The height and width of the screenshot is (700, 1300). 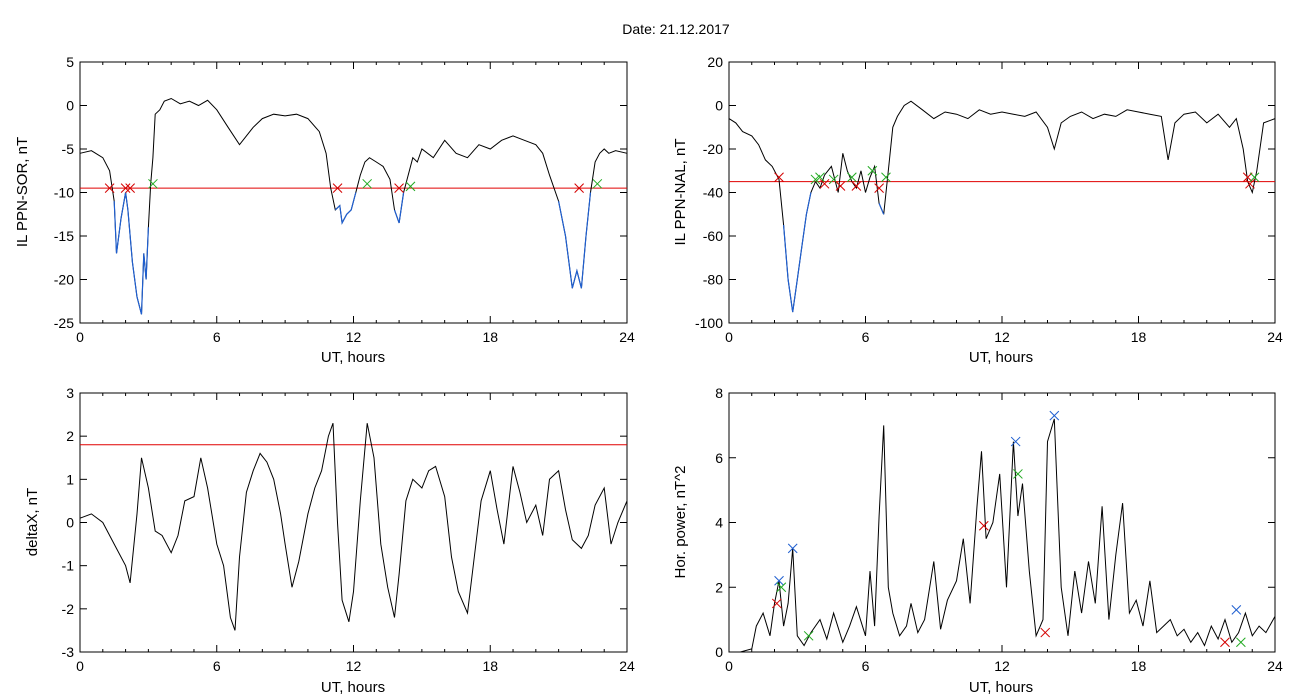 I want to click on y-tick-label: -5, so click(x=68, y=149).